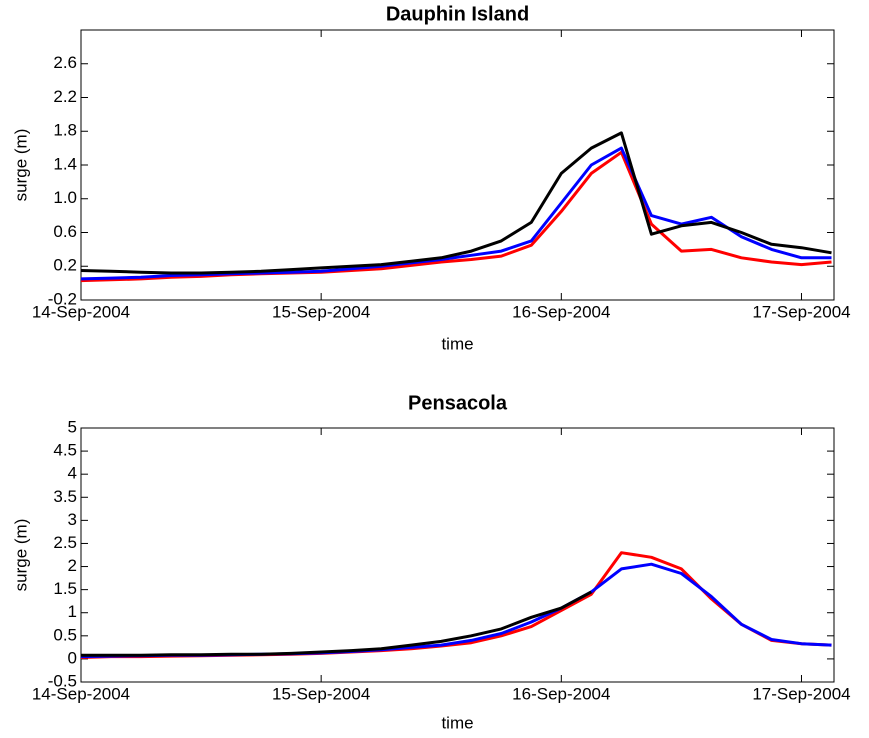 This screenshot has width=869, height=738. Describe the element at coordinates (65, 496) in the screenshot. I see `y-tick-label: 3.5` at that location.